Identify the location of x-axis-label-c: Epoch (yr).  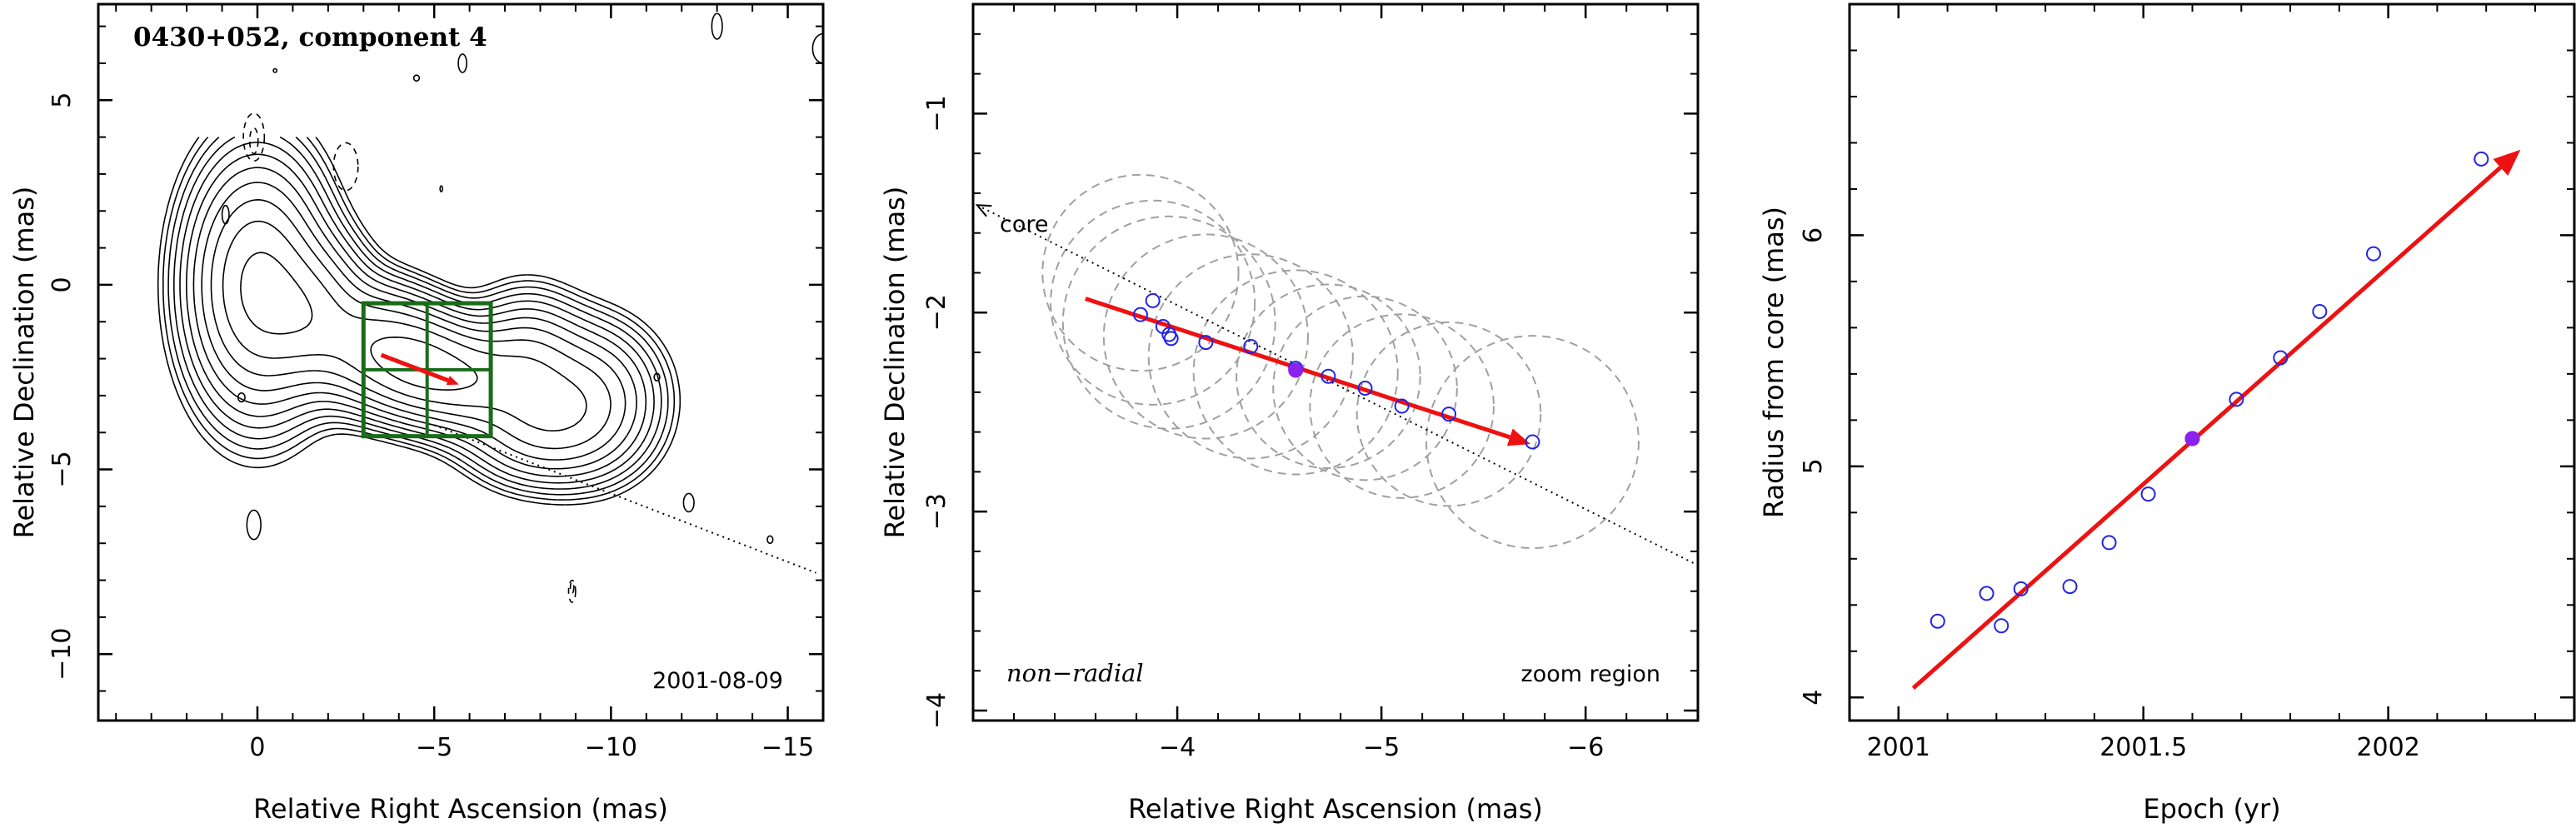
(2211, 809).